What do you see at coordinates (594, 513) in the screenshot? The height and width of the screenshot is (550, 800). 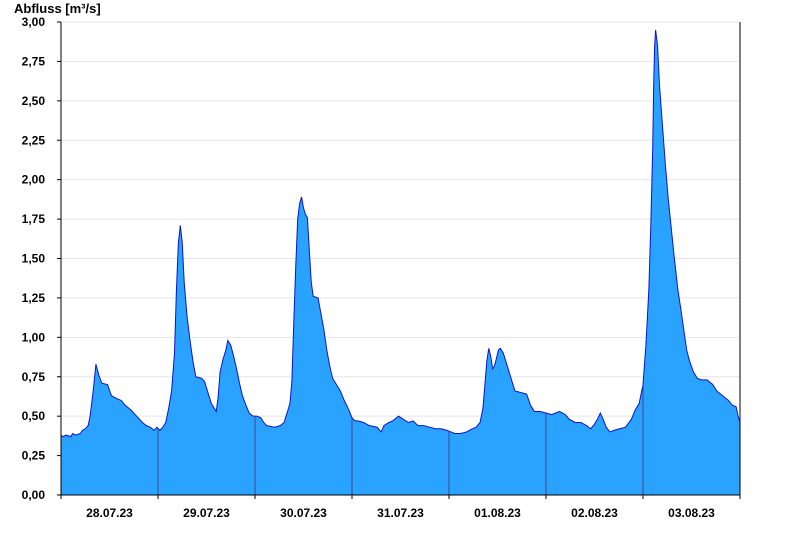 I see `x-tick-label: 02.08.23` at bounding box center [594, 513].